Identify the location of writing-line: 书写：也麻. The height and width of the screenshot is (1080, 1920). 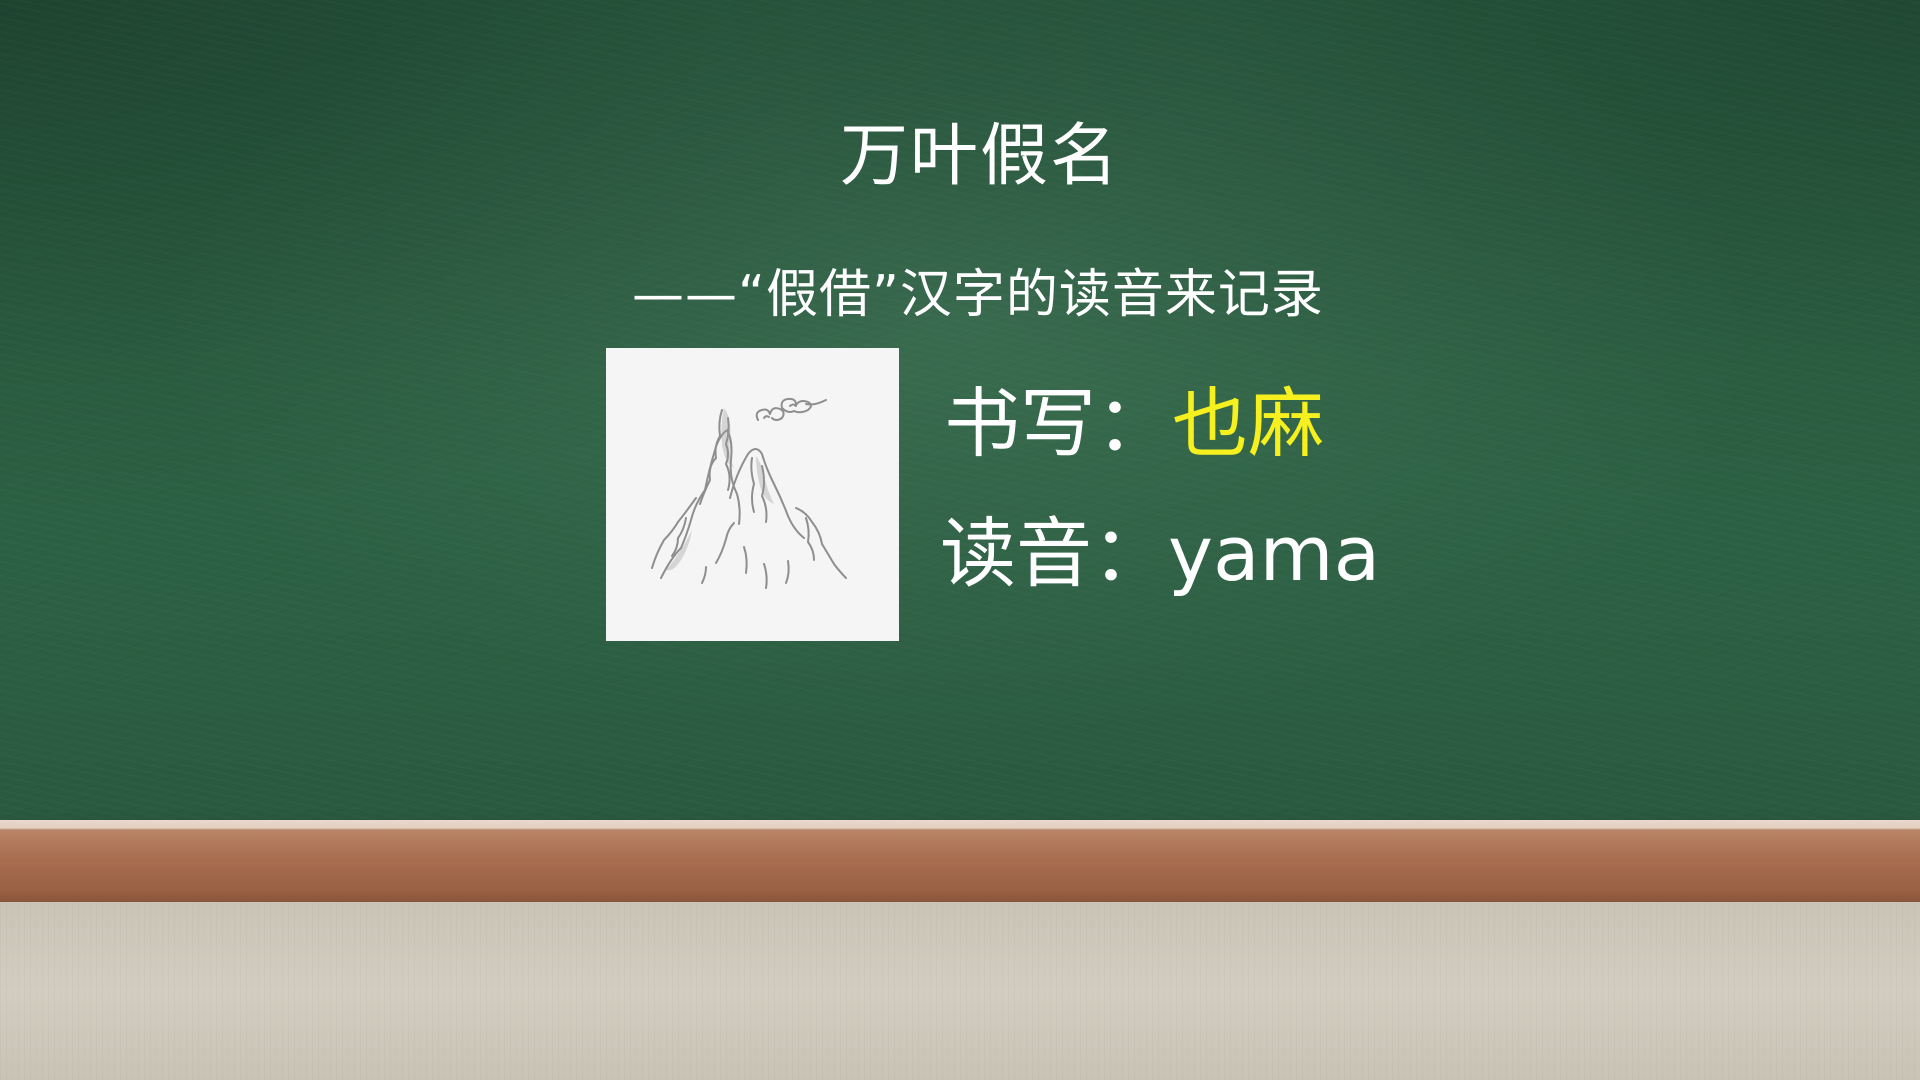
(1134, 417).